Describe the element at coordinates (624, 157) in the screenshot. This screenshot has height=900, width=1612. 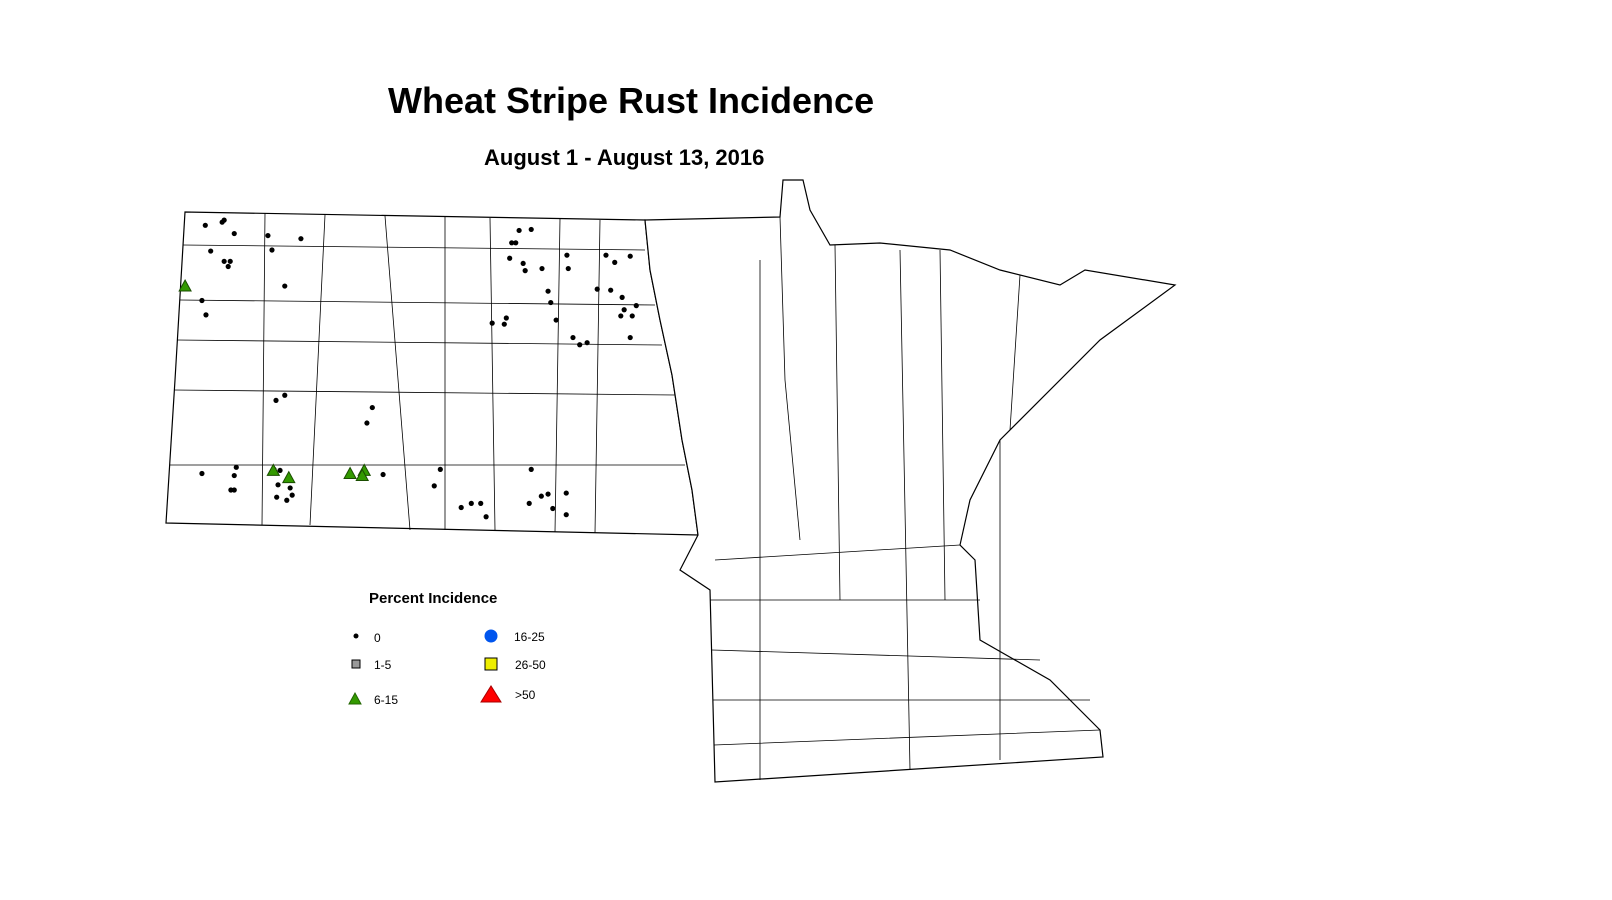
I see `map-subtitle: August 1 - August 13, 2016` at that location.